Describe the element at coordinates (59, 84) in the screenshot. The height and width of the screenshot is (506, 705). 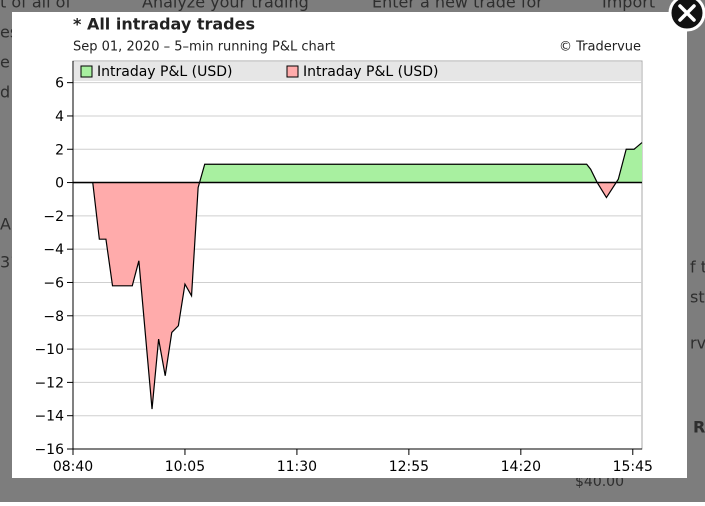
I see `y-tick-label: 6` at that location.